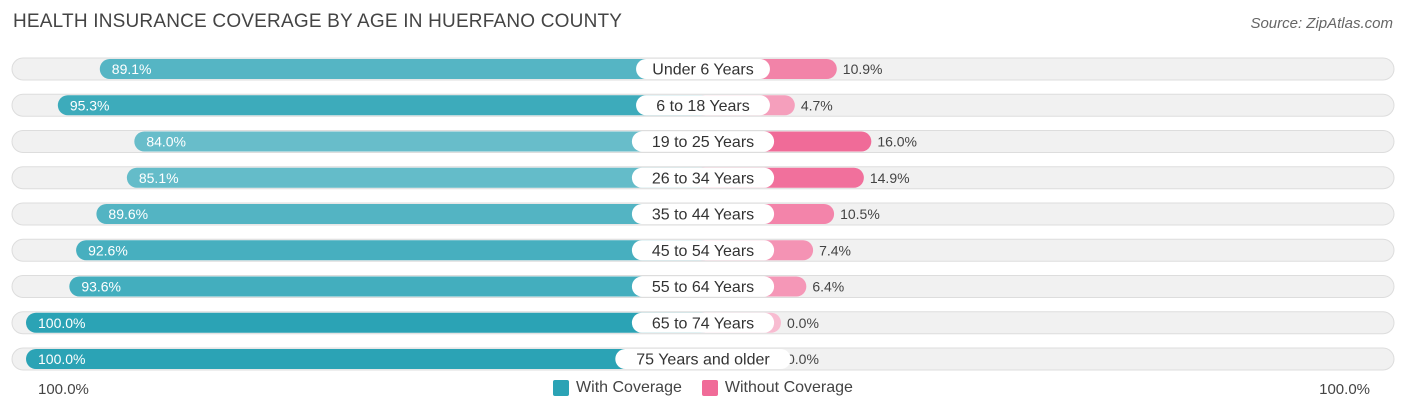 The image size is (1406, 414). I want to click on category-label: 65 to 74 Years, so click(703, 323).